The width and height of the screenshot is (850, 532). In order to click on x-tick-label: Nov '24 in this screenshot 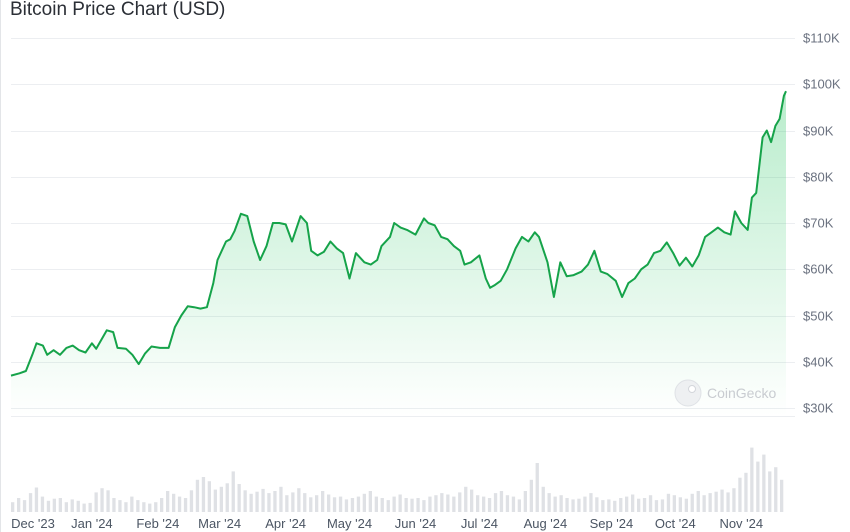, I will do `click(741, 523)`.